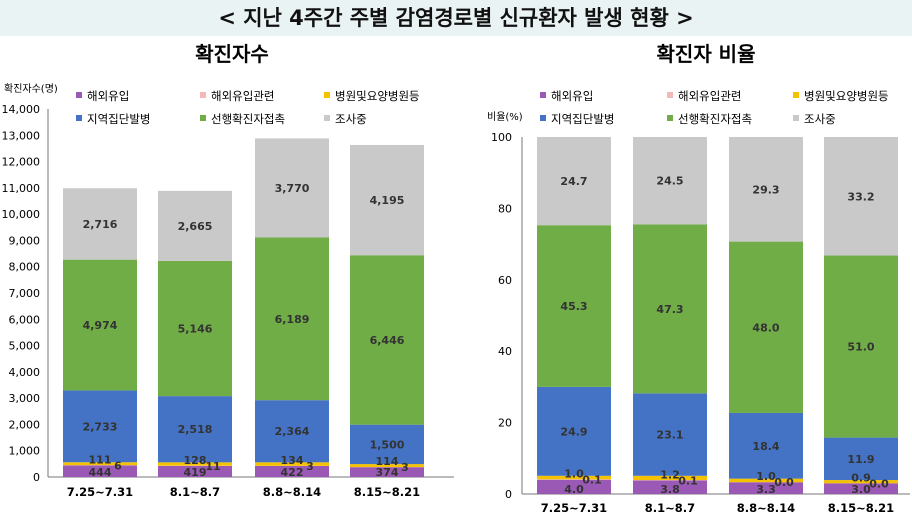  Describe the element at coordinates (118, 465) in the screenshot. I see `data-label: 6` at that location.